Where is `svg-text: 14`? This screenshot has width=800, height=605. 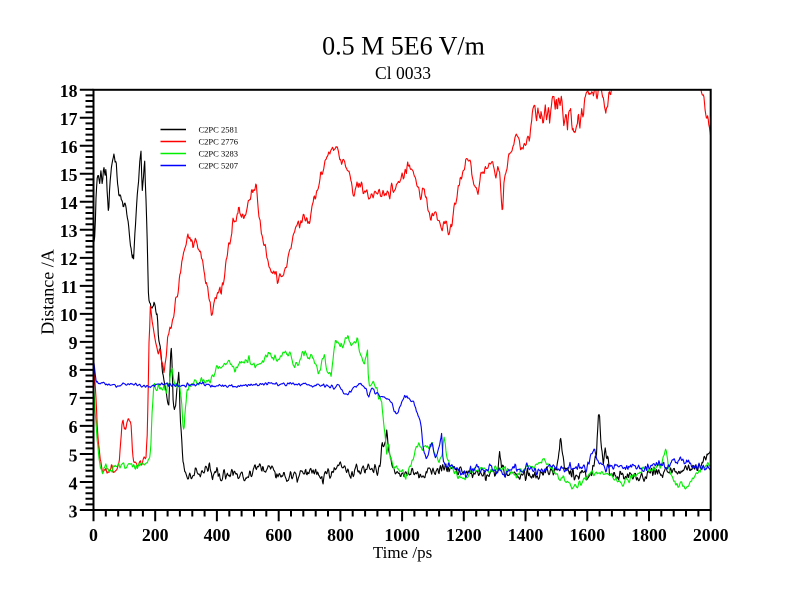 svg-text: 14 is located at coordinates (69, 203).